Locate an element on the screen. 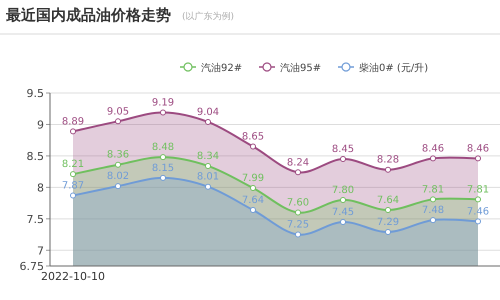  legend-label: 汽油92# is located at coordinates (221, 68).